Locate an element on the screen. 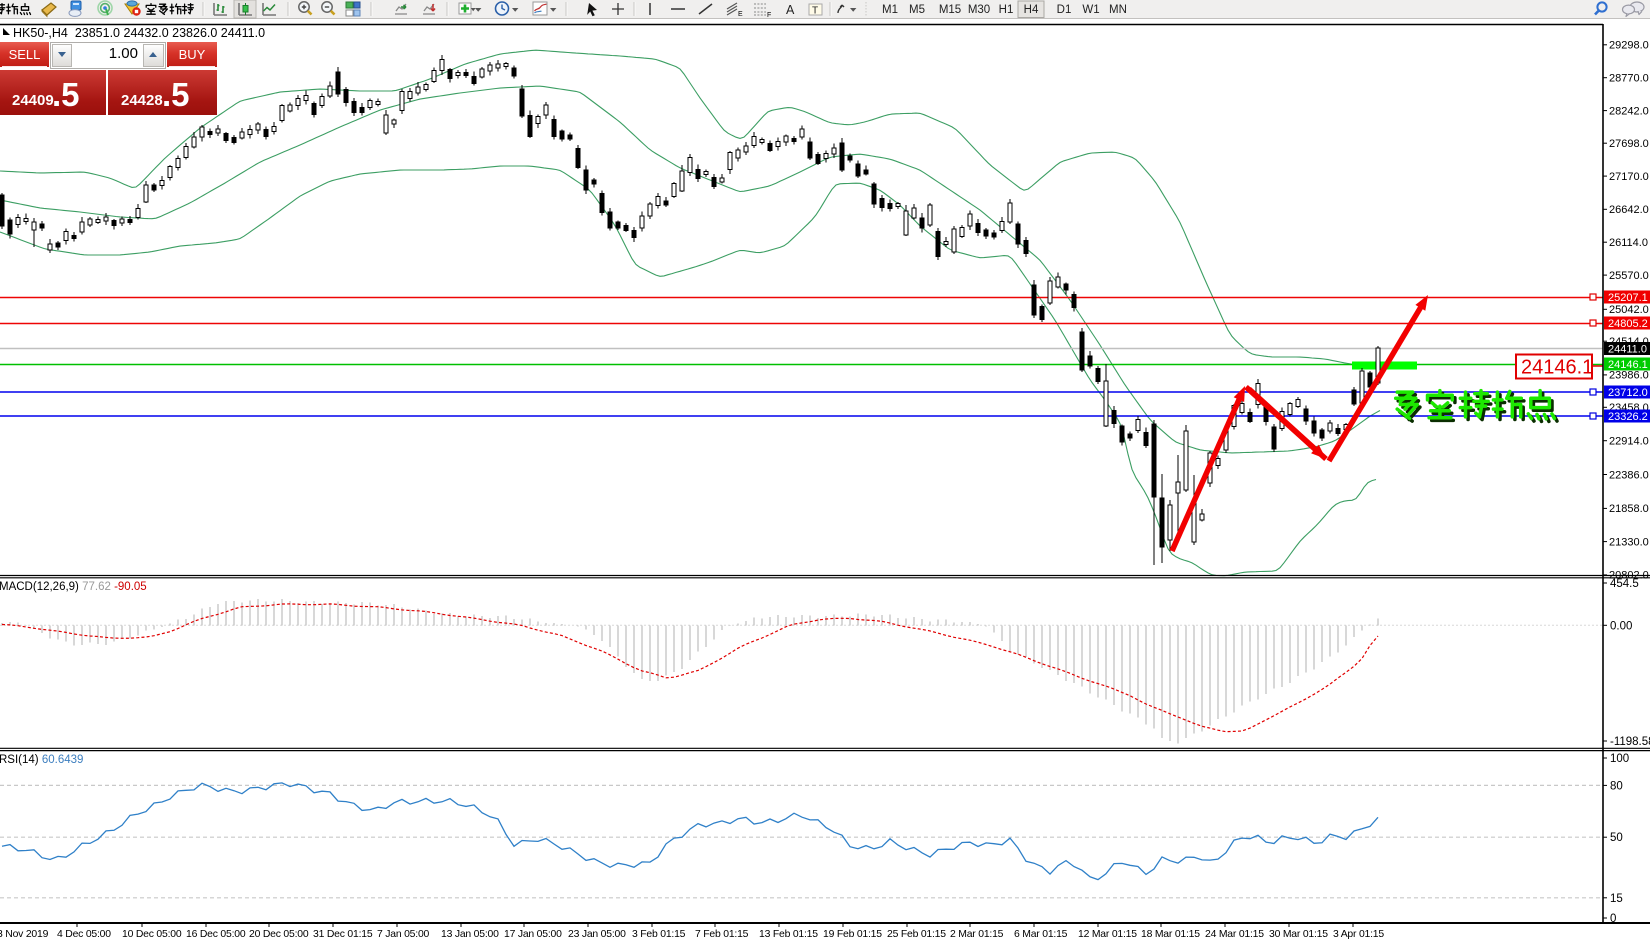  svg-text: 31 Dec 01:15 is located at coordinates (343, 934).